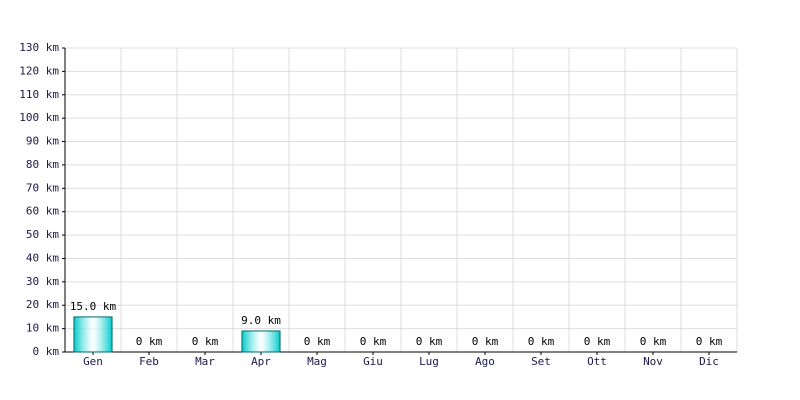 The width and height of the screenshot is (800, 400). I want to click on x-tick-label: Ago, so click(485, 361).